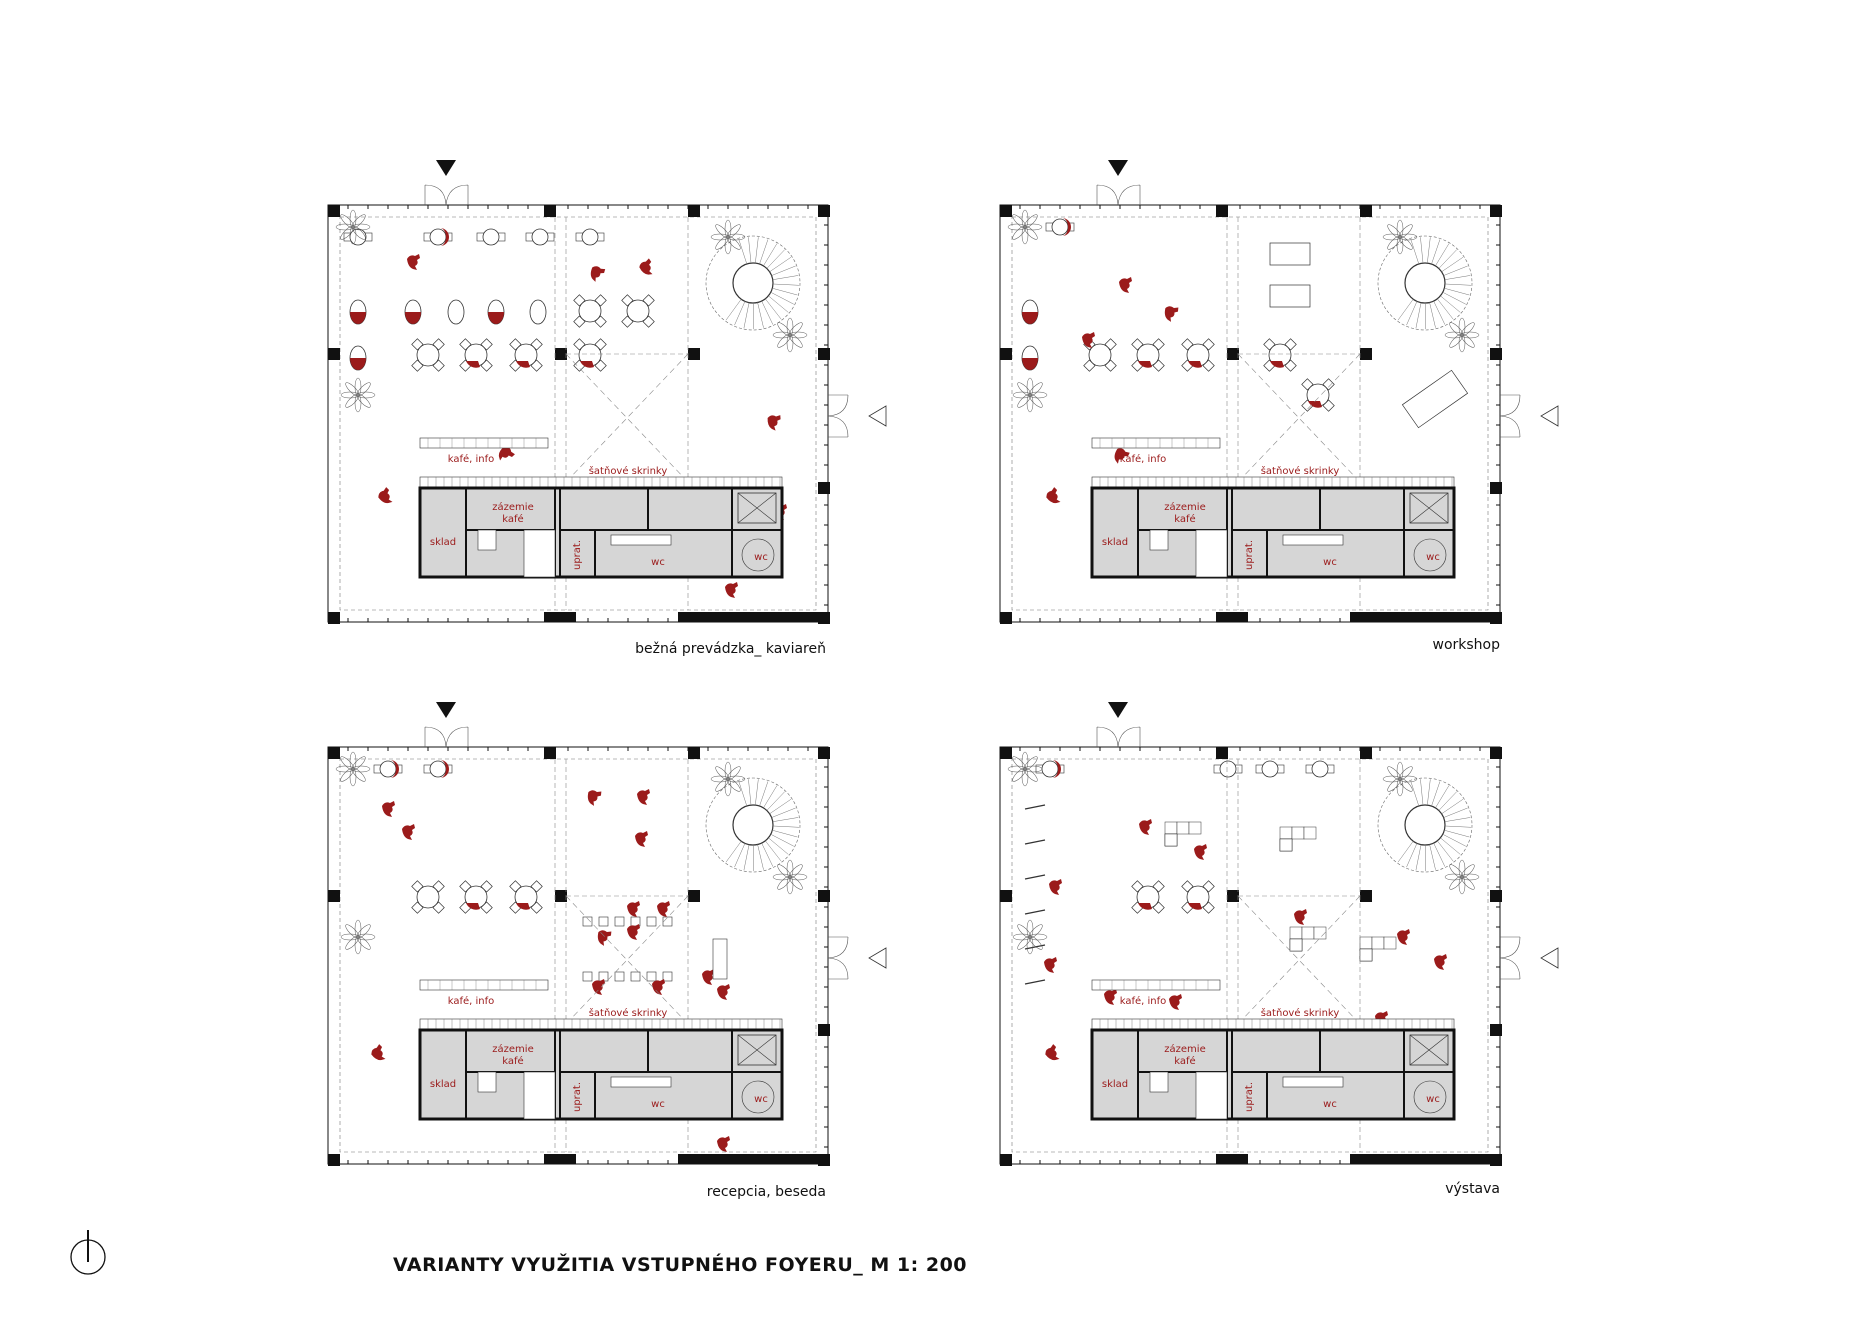  Describe the element at coordinates (1118, 195) in the screenshot. I see `entrance-door` at that location.